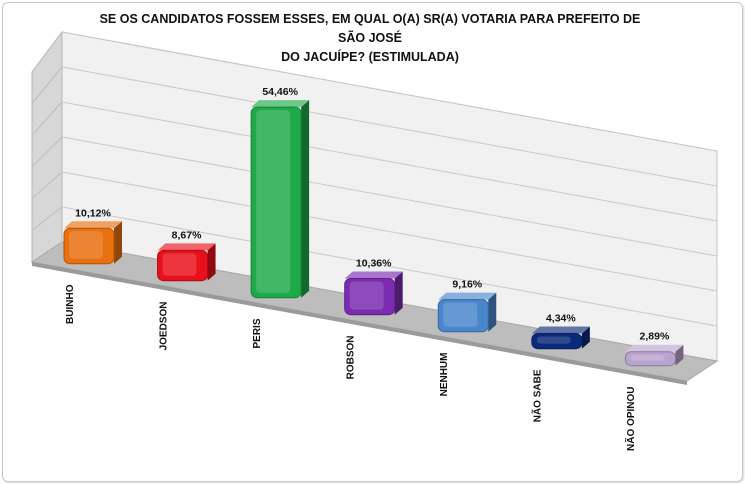 This screenshot has height=484, width=745. I want to click on data-label-0: 10,12%, so click(93, 213).